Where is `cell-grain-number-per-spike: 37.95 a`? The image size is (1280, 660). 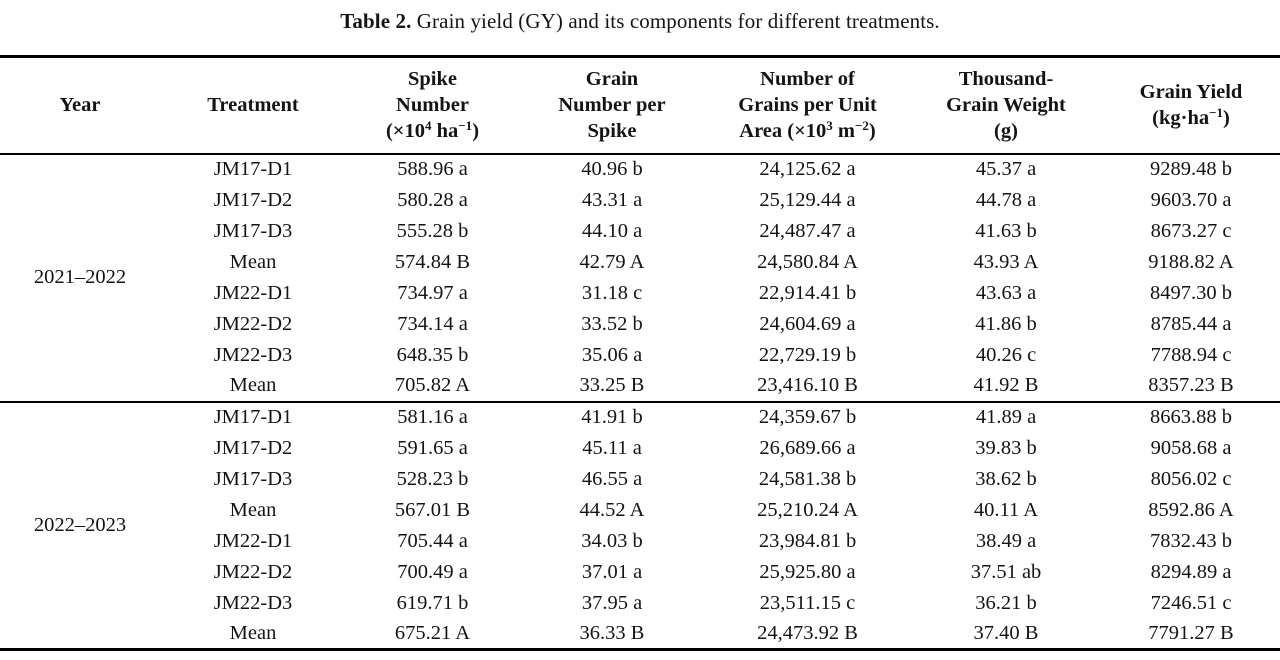
cell-grain-number-per-spike: 37.95 a is located at coordinates (612, 602).